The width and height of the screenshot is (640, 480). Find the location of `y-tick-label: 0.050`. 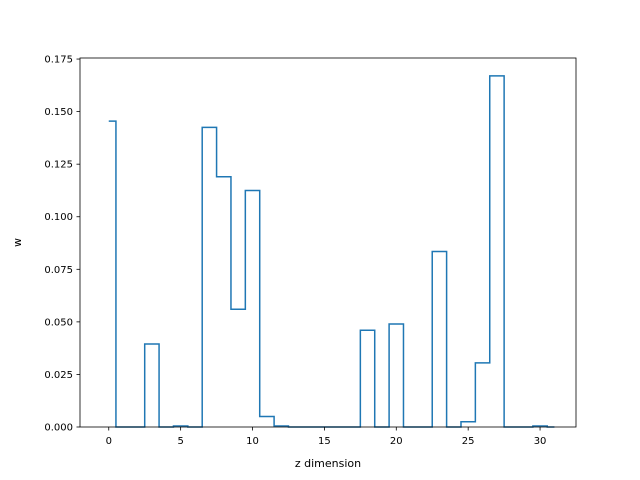

y-tick-label: 0.050 is located at coordinates (58, 322).